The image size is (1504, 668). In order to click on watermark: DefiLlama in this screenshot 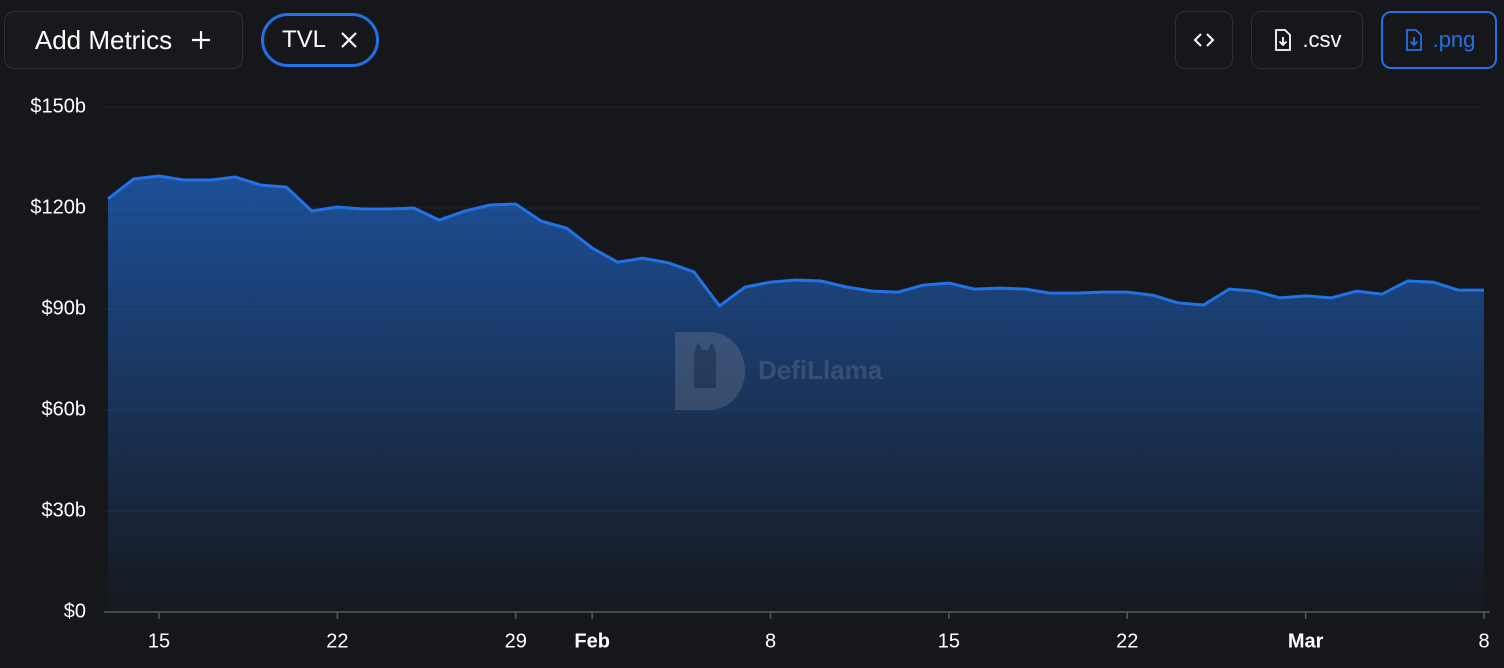, I will do `click(779, 371)`.